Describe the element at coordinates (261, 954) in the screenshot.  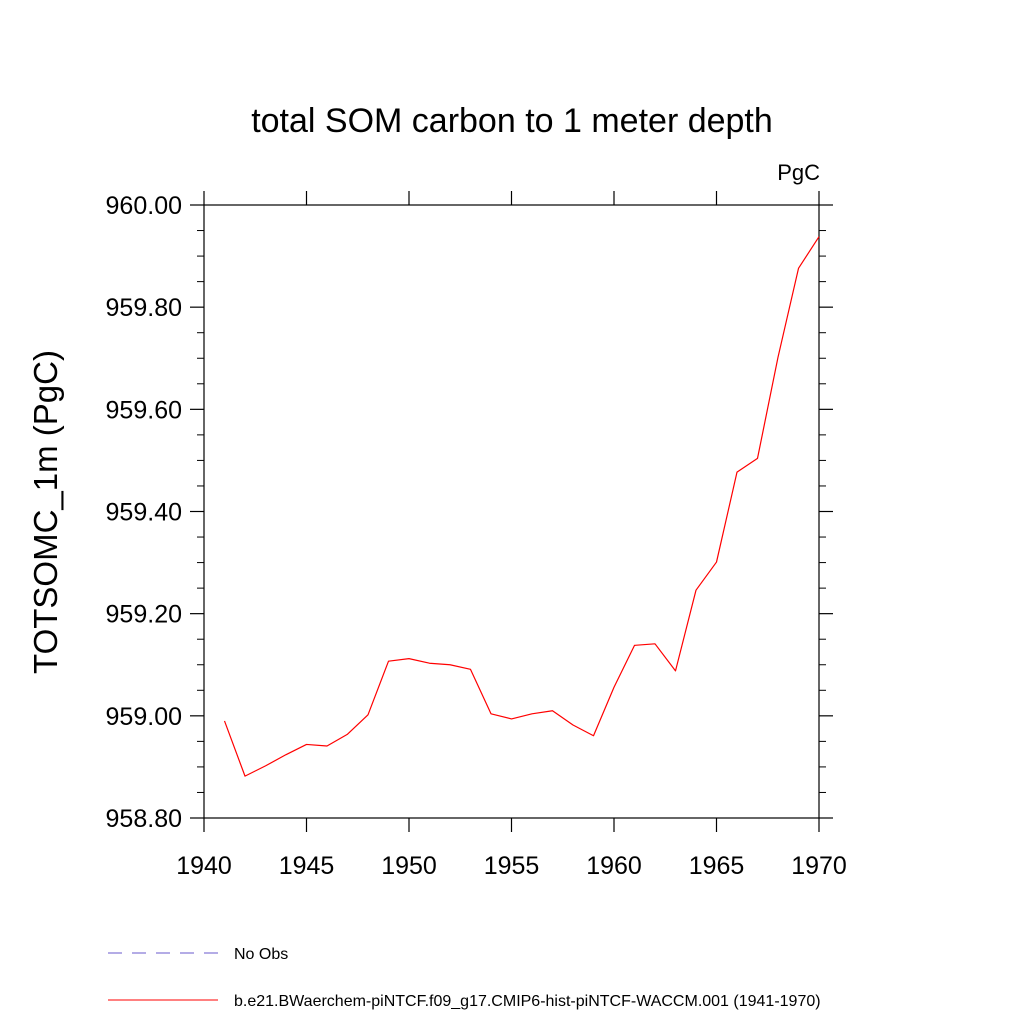
I see `legend-label: No Obs` at that location.